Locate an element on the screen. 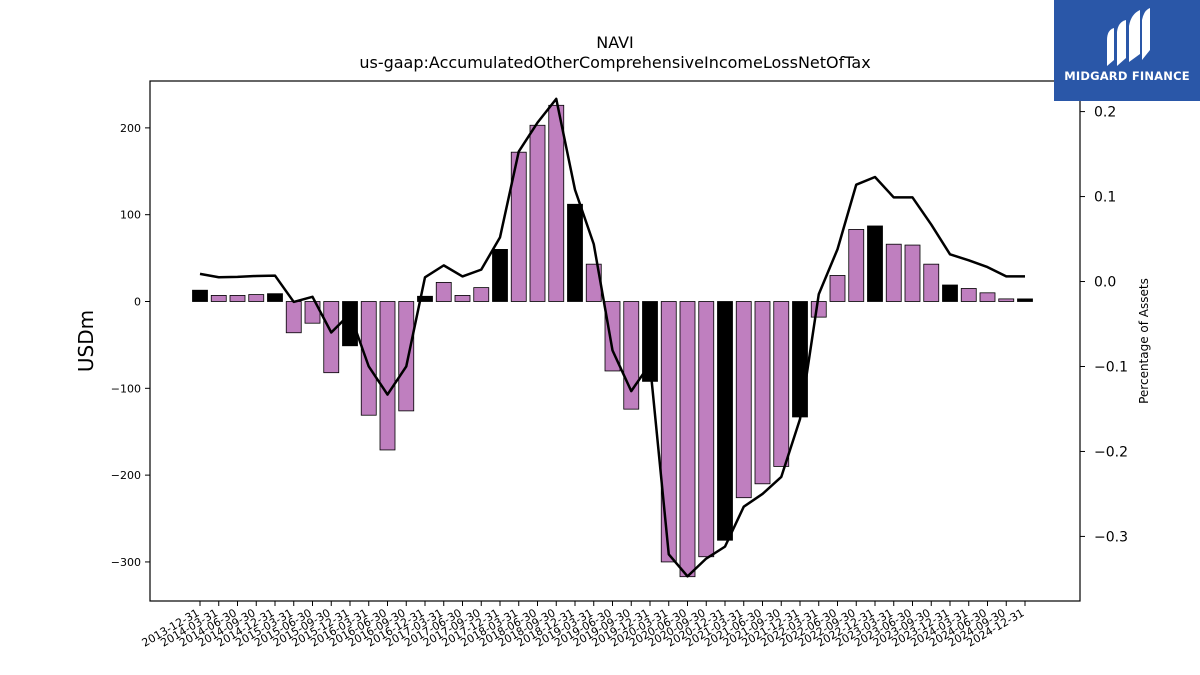 This screenshot has width=1200, height=675. y2-tick-label: 0.2 is located at coordinates (1105, 113).